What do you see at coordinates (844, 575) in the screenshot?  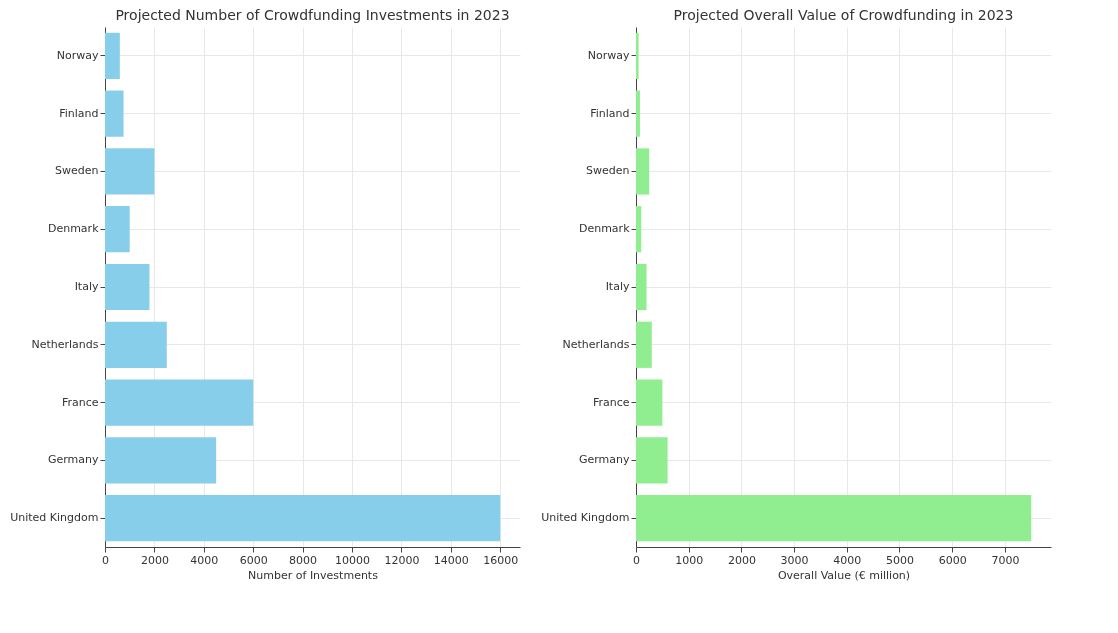 I see `x-axis-title: Overall Value (€ million)` at bounding box center [844, 575].